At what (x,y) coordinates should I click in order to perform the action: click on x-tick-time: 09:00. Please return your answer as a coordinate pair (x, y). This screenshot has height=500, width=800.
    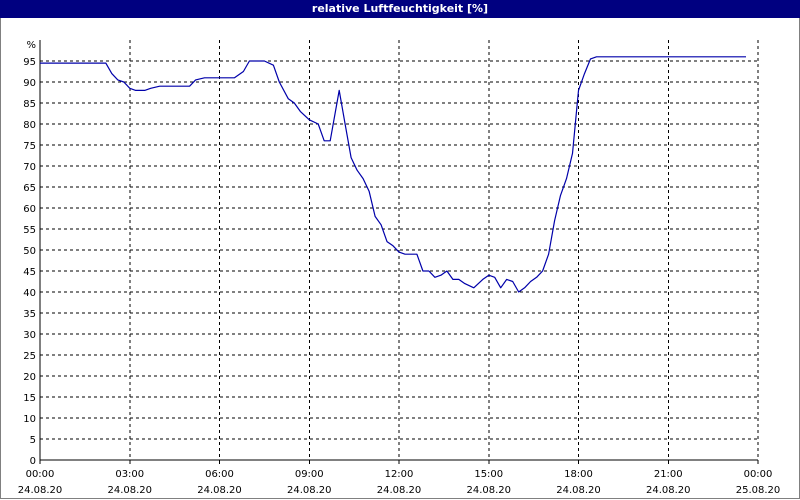
    Looking at the image, I should click on (309, 474).